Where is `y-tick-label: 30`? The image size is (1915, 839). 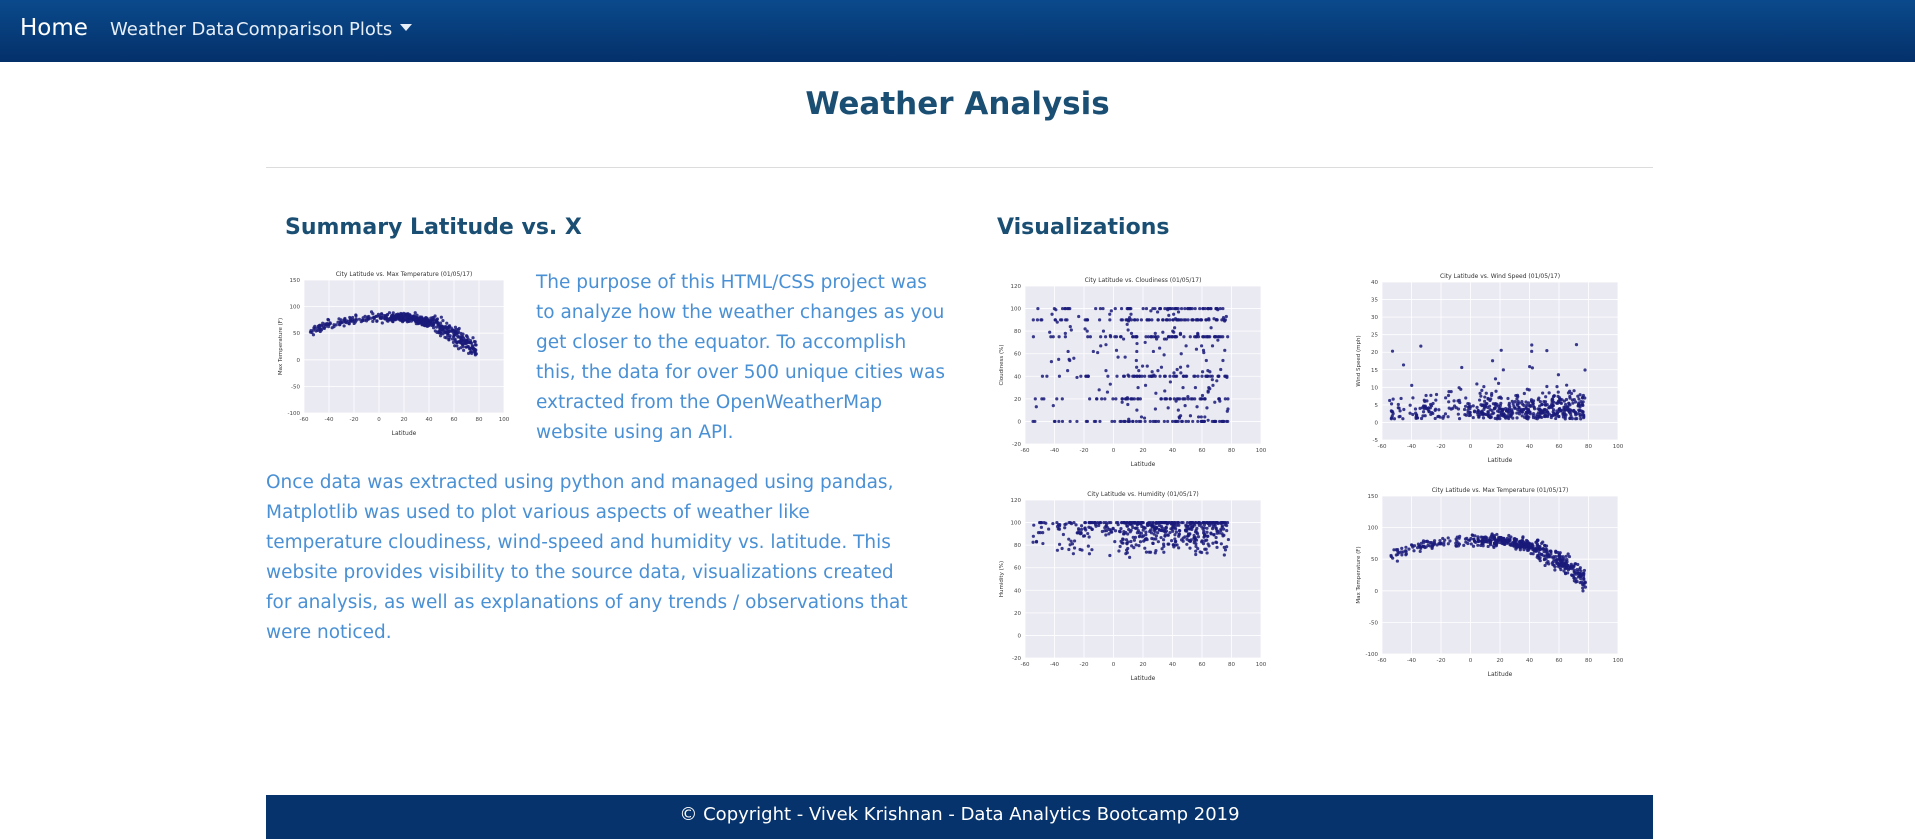 y-tick-label: 30 is located at coordinates (1374, 318).